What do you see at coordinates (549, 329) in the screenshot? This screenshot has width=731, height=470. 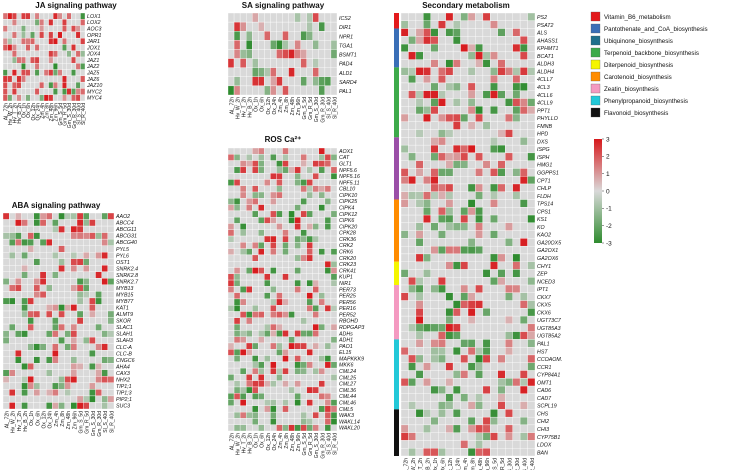 I see `gene-label: UGT85A3` at bounding box center [549, 329].